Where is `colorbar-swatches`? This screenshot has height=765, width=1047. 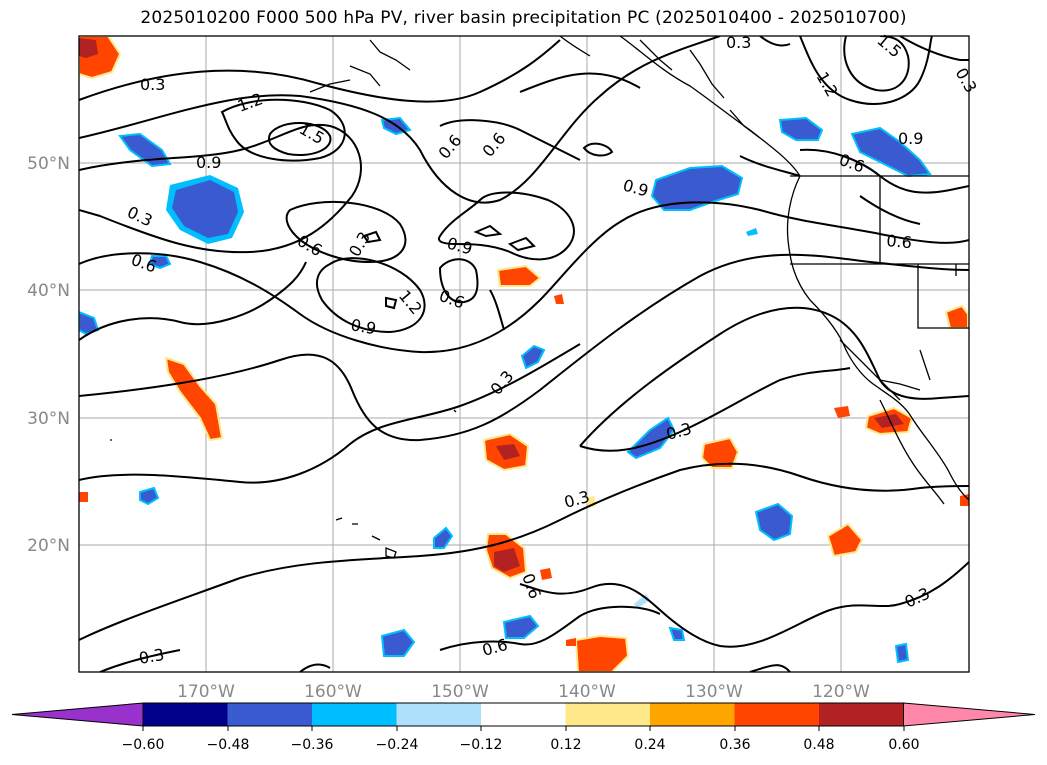 colorbar-swatches is located at coordinates (523, 714).